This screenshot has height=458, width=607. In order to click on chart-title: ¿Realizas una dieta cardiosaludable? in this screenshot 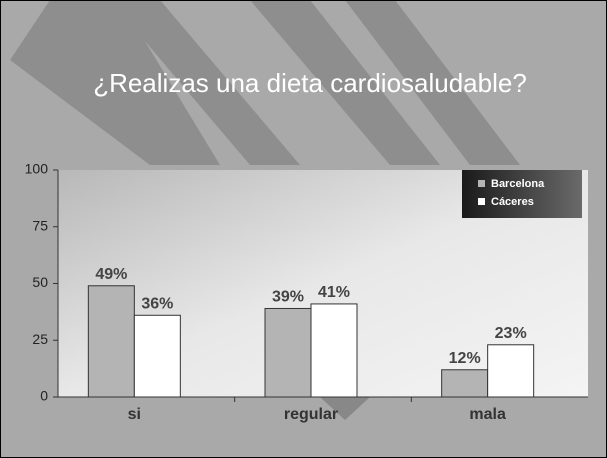, I will do `click(310, 83)`.